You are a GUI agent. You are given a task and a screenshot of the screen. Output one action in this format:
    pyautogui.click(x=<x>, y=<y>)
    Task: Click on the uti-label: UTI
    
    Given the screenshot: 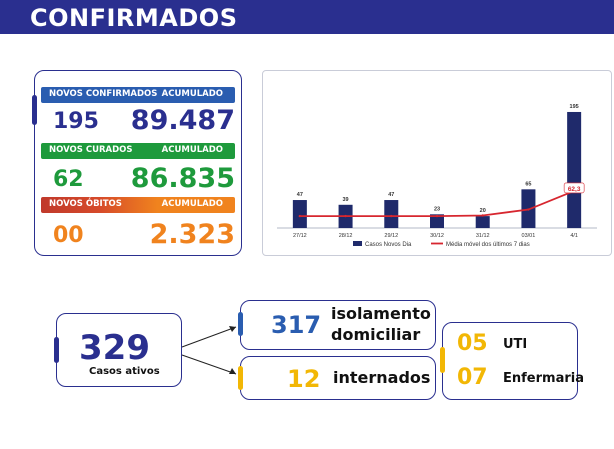 What is the action you would take?
    pyautogui.click(x=515, y=344)
    